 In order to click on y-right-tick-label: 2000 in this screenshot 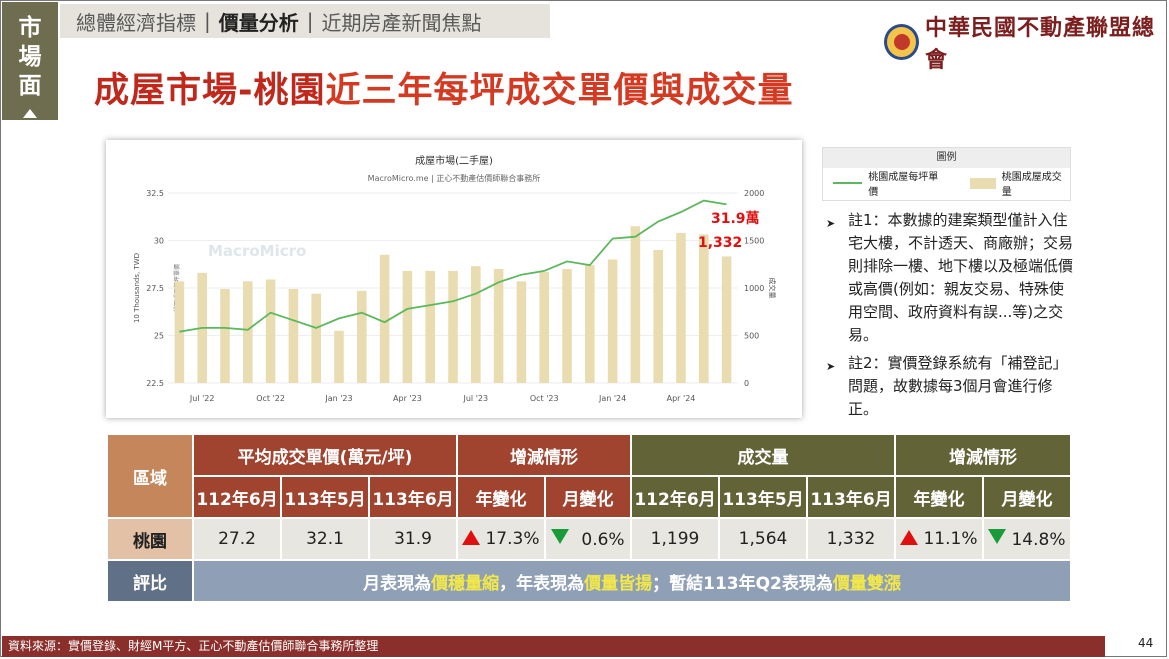, I will do `click(754, 193)`.